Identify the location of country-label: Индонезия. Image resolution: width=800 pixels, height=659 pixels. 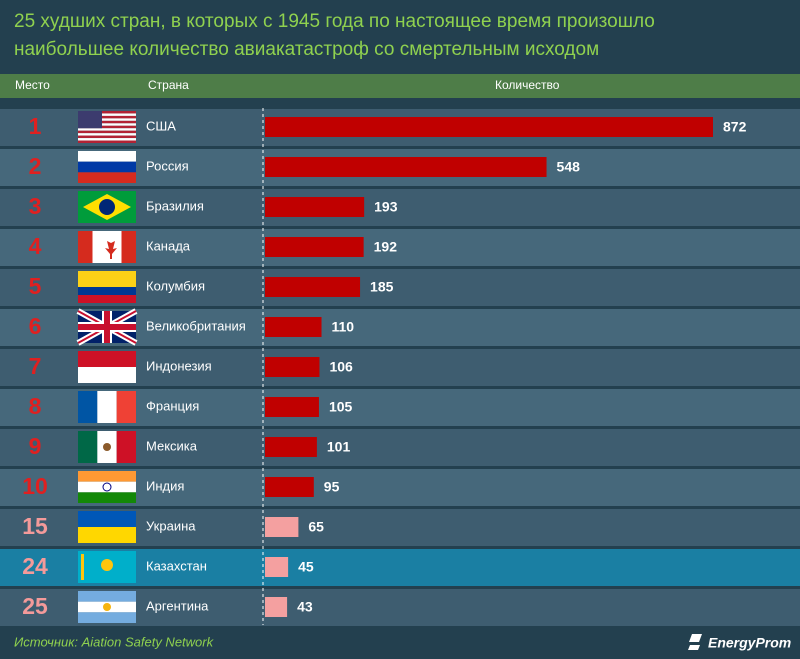
(179, 365).